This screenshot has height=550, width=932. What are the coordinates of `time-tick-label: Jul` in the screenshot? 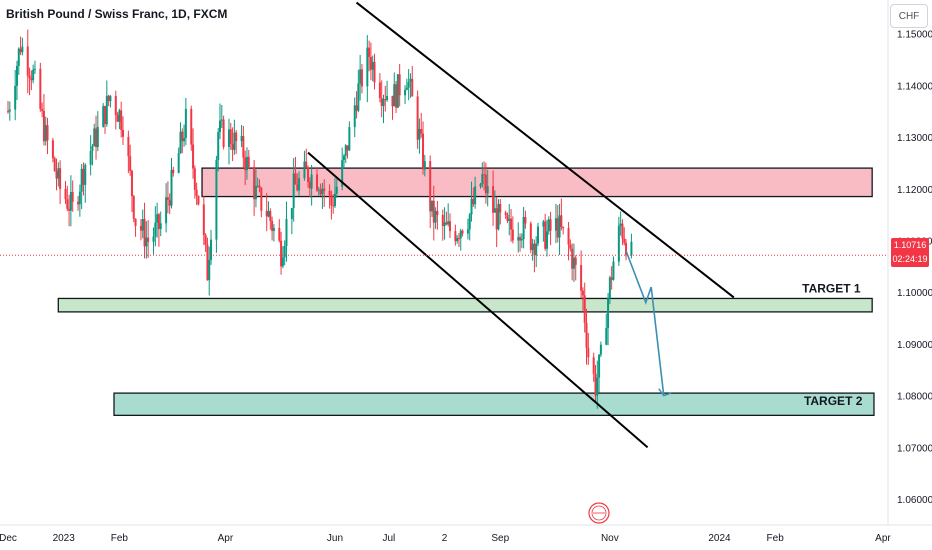 It's located at (388, 538).